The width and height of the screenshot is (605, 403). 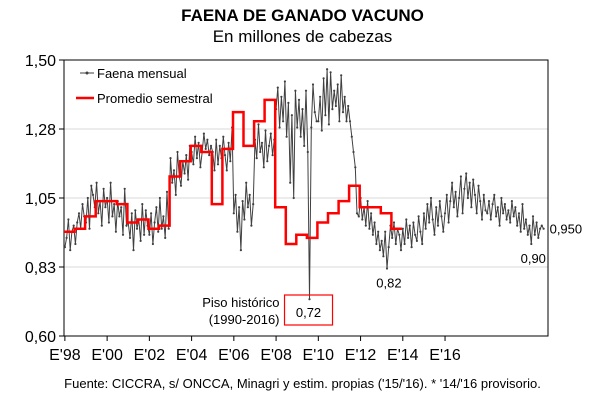 What do you see at coordinates (403, 355) in the screenshot?
I see `x-tick-label: E'14` at bounding box center [403, 355].